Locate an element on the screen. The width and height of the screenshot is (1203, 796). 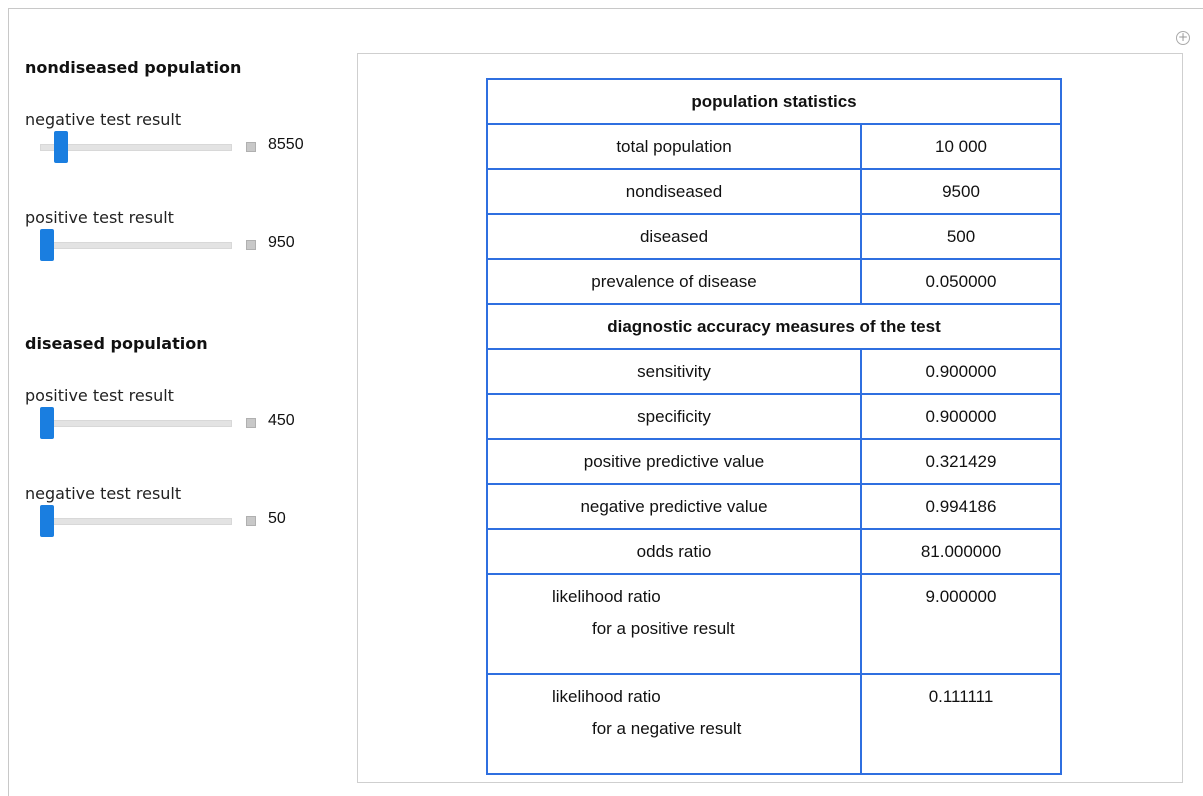
table-row: sensitivity 0.900000 is located at coordinates (774, 371).